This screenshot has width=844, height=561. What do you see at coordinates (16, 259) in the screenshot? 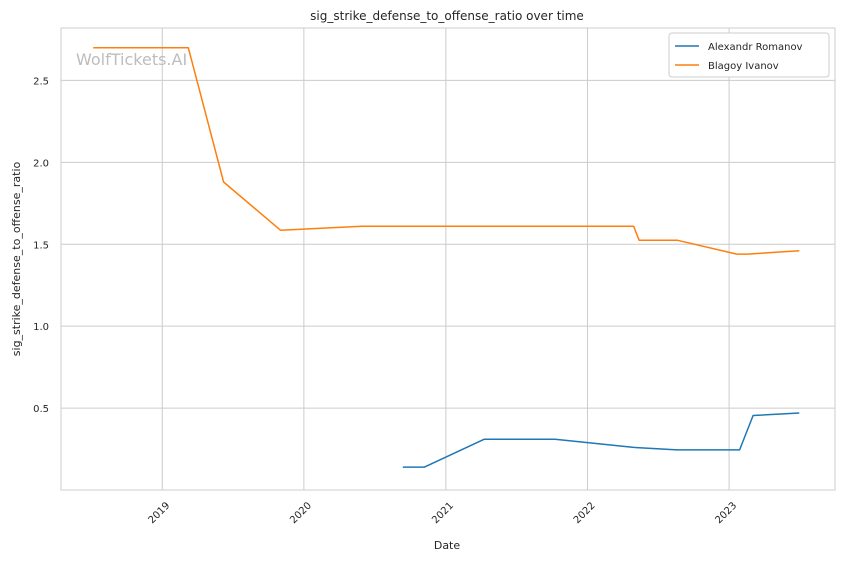
I see `y-axis-label: sig_strike_defense_to_offense_ratio` at bounding box center [16, 259].